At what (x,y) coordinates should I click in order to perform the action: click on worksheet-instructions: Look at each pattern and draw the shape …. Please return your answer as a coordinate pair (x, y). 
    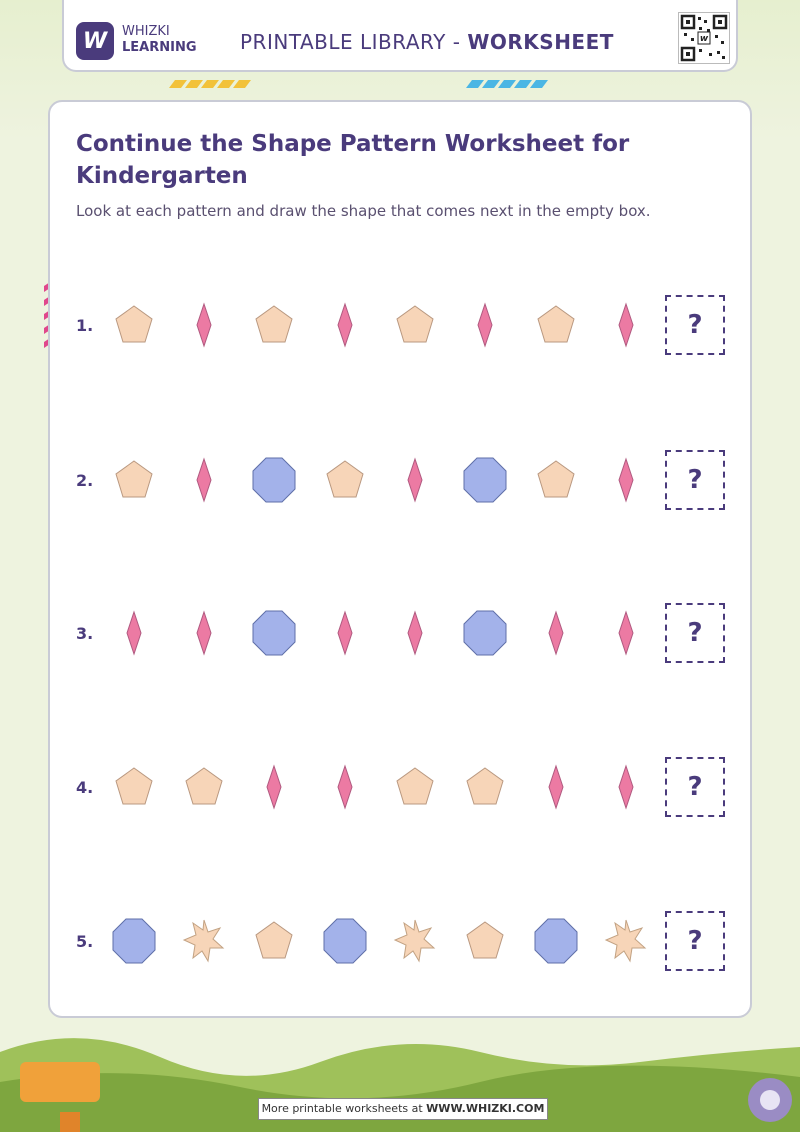
    Looking at the image, I should click on (363, 211).